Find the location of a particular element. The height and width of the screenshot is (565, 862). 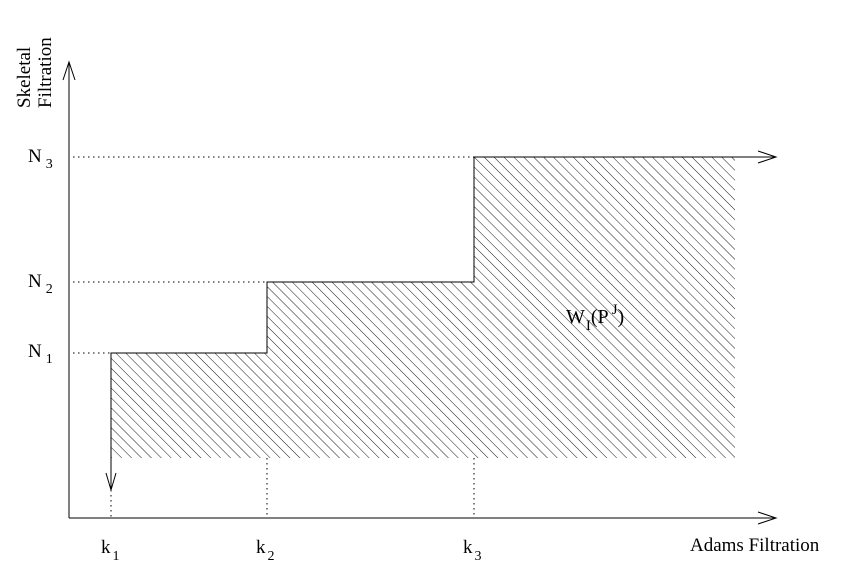

y-axis is located at coordinates (69, 289).